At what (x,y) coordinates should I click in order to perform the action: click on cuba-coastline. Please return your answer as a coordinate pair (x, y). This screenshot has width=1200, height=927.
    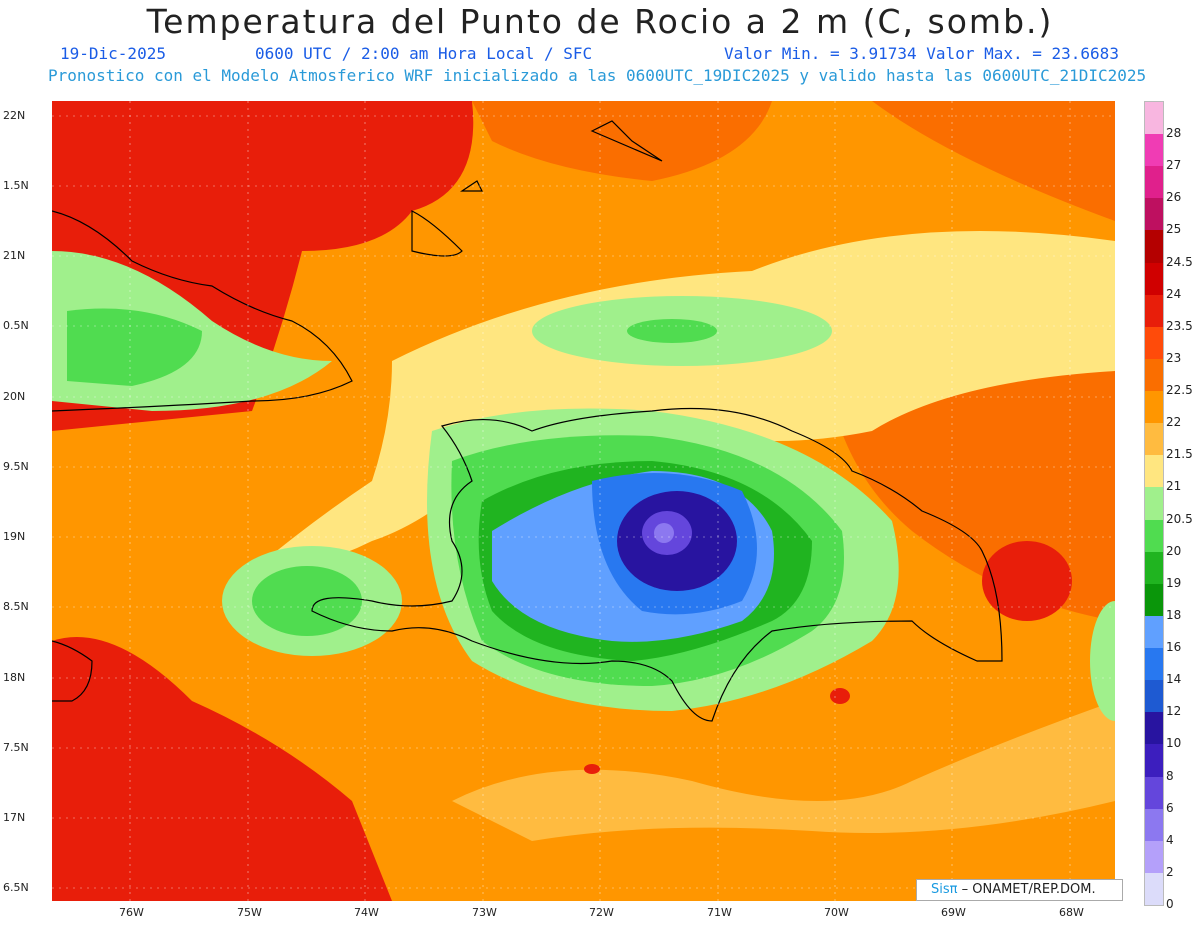
    Looking at the image, I should click on (202, 311).